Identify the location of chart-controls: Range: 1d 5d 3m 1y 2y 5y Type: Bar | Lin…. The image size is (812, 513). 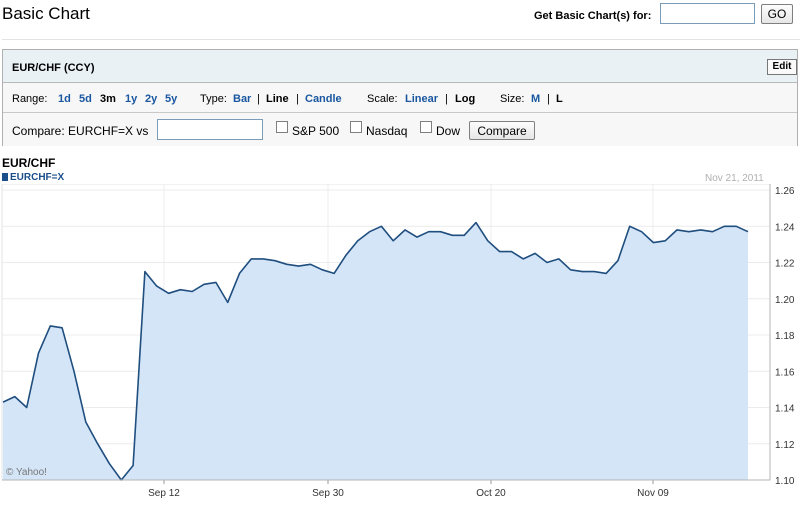
(400, 98).